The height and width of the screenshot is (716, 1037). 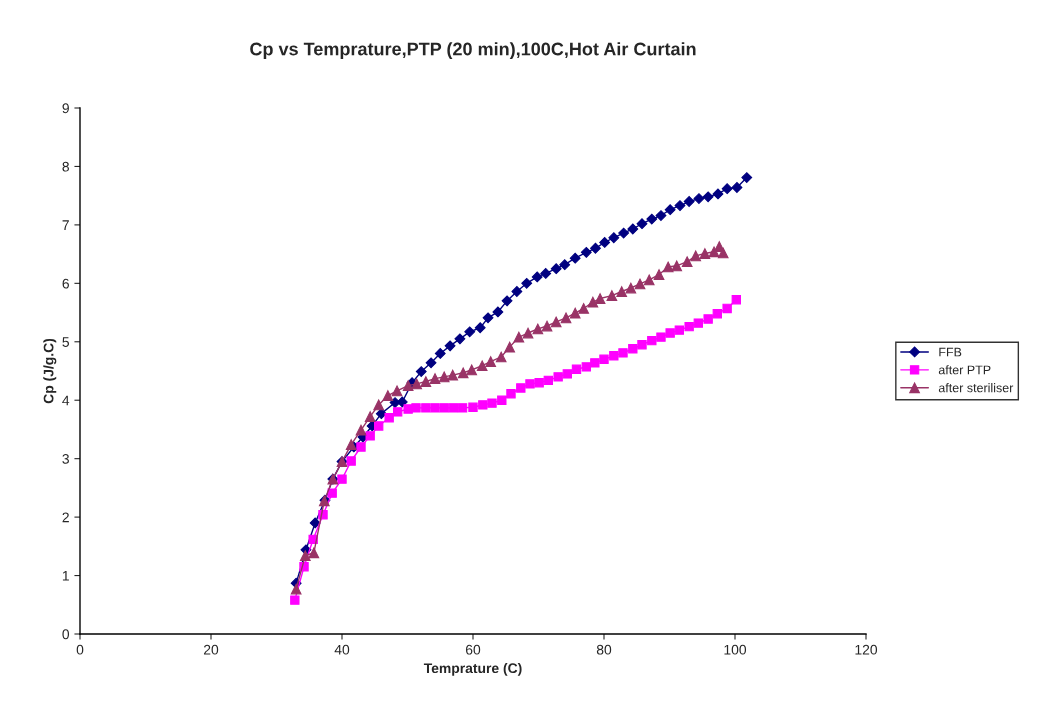 I want to click on y-tick-label: 4, so click(x=66, y=400).